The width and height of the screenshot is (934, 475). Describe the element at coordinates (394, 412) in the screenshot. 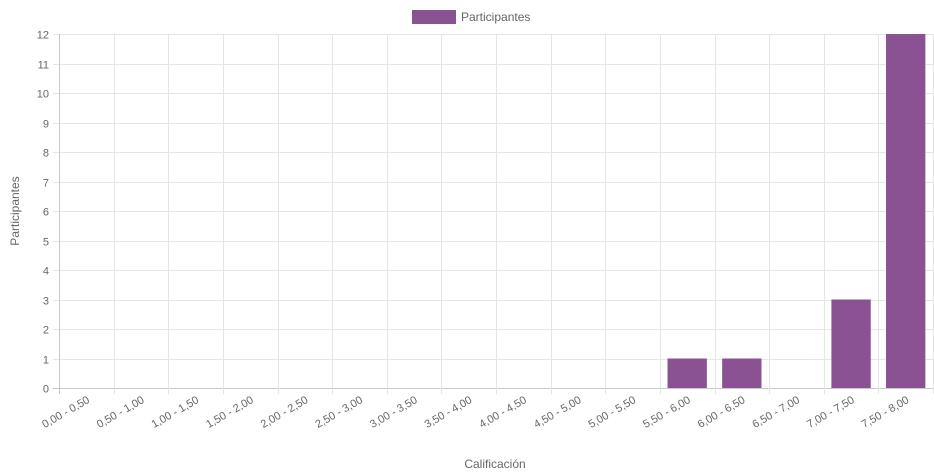

I see `x-tick-label: 3,00 - 3,50` at that location.